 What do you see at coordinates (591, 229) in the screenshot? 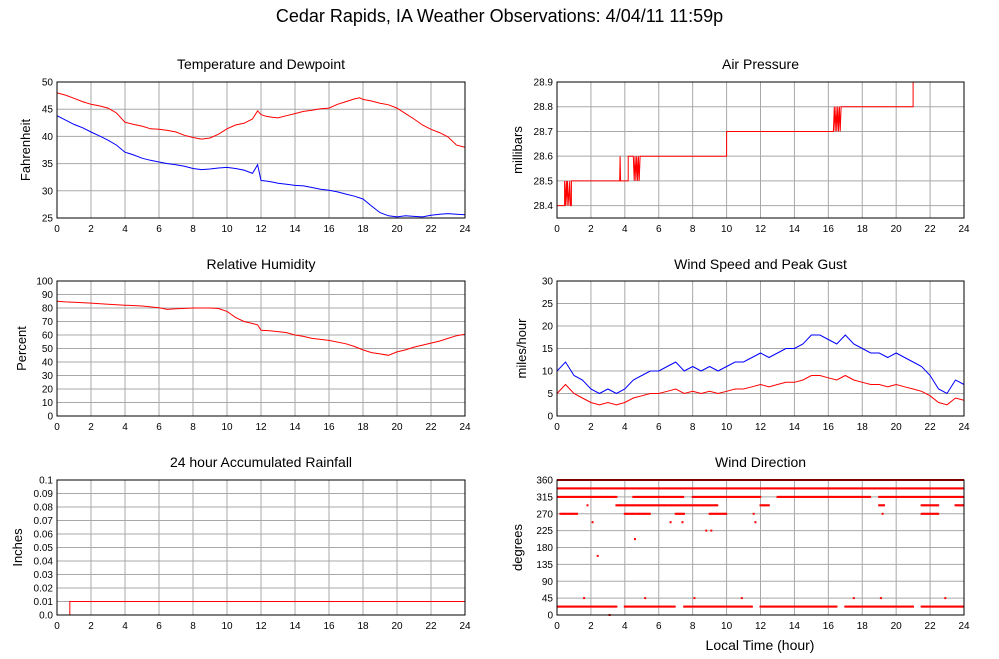
I see `x-tick-label: 2` at bounding box center [591, 229].